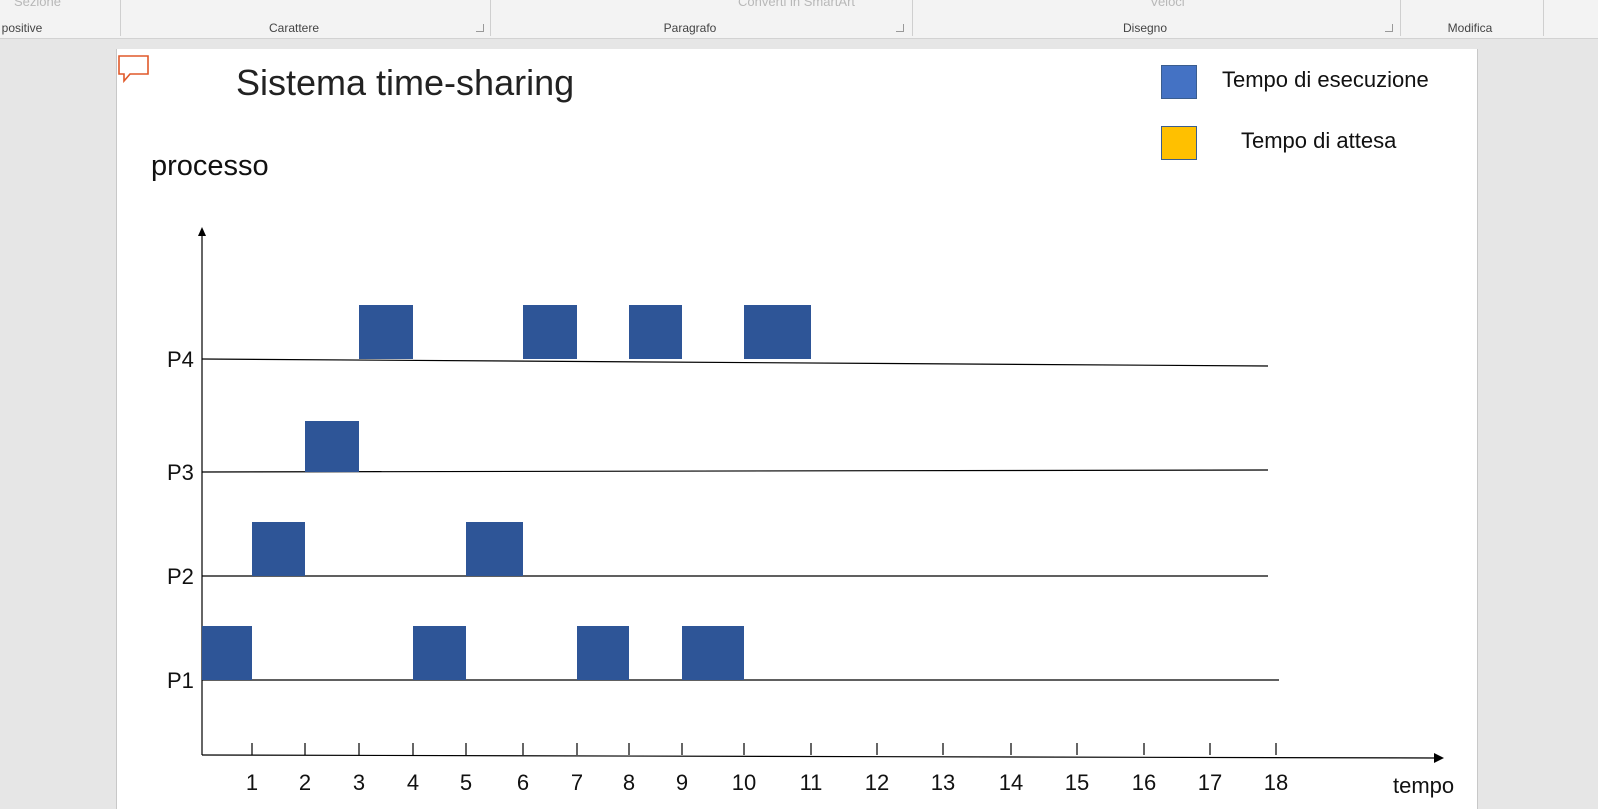 The height and width of the screenshot is (809, 1598). What do you see at coordinates (1179, 82) in the screenshot?
I see `legend-swatch-execution` at bounding box center [1179, 82].